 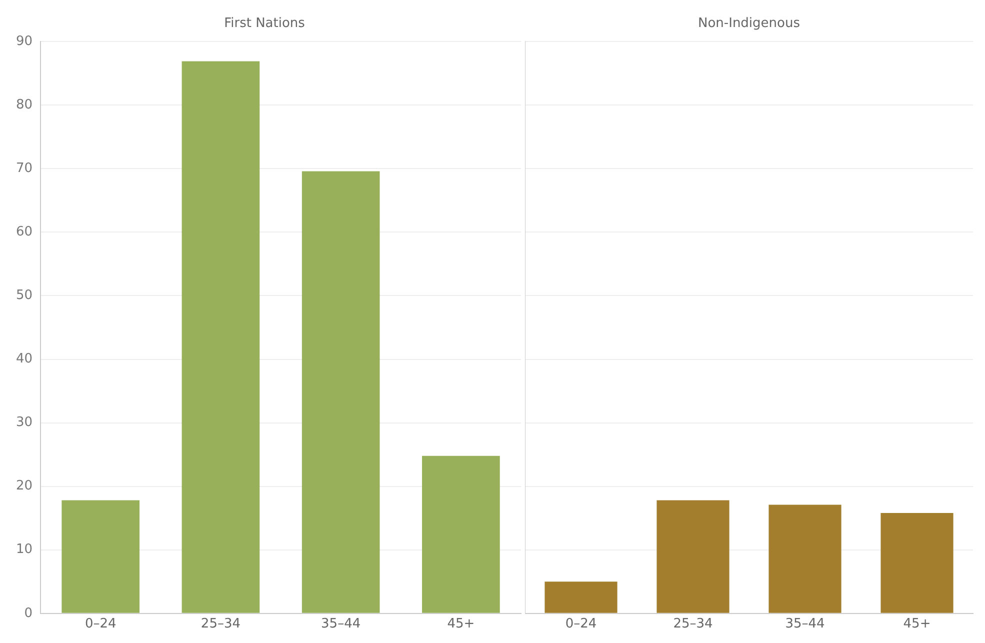 What do you see at coordinates (24, 232) in the screenshot?
I see `y-tick-label: 60` at bounding box center [24, 232].